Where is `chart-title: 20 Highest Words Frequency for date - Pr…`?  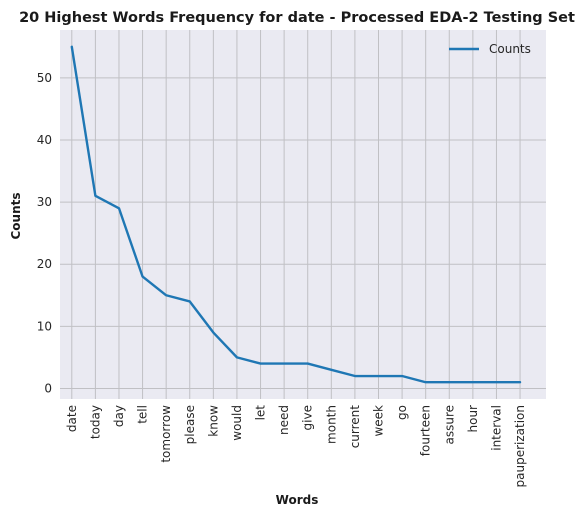
chart-title: 20 Highest Words Frequency for date - Pr… is located at coordinates (297, 18).